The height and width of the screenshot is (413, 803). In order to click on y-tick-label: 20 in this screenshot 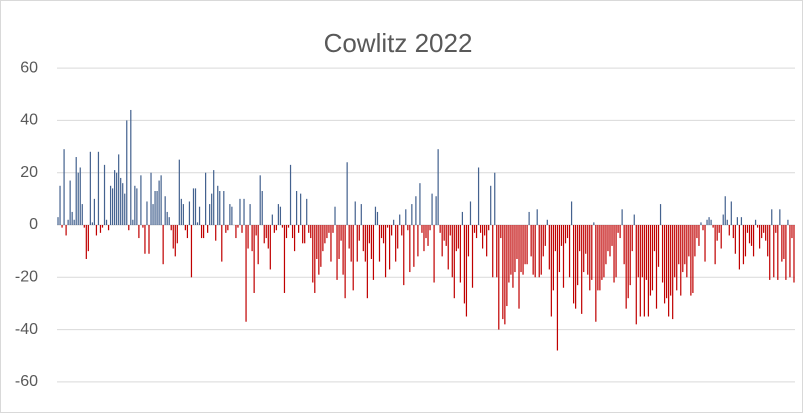, I will do `click(29, 172)`.